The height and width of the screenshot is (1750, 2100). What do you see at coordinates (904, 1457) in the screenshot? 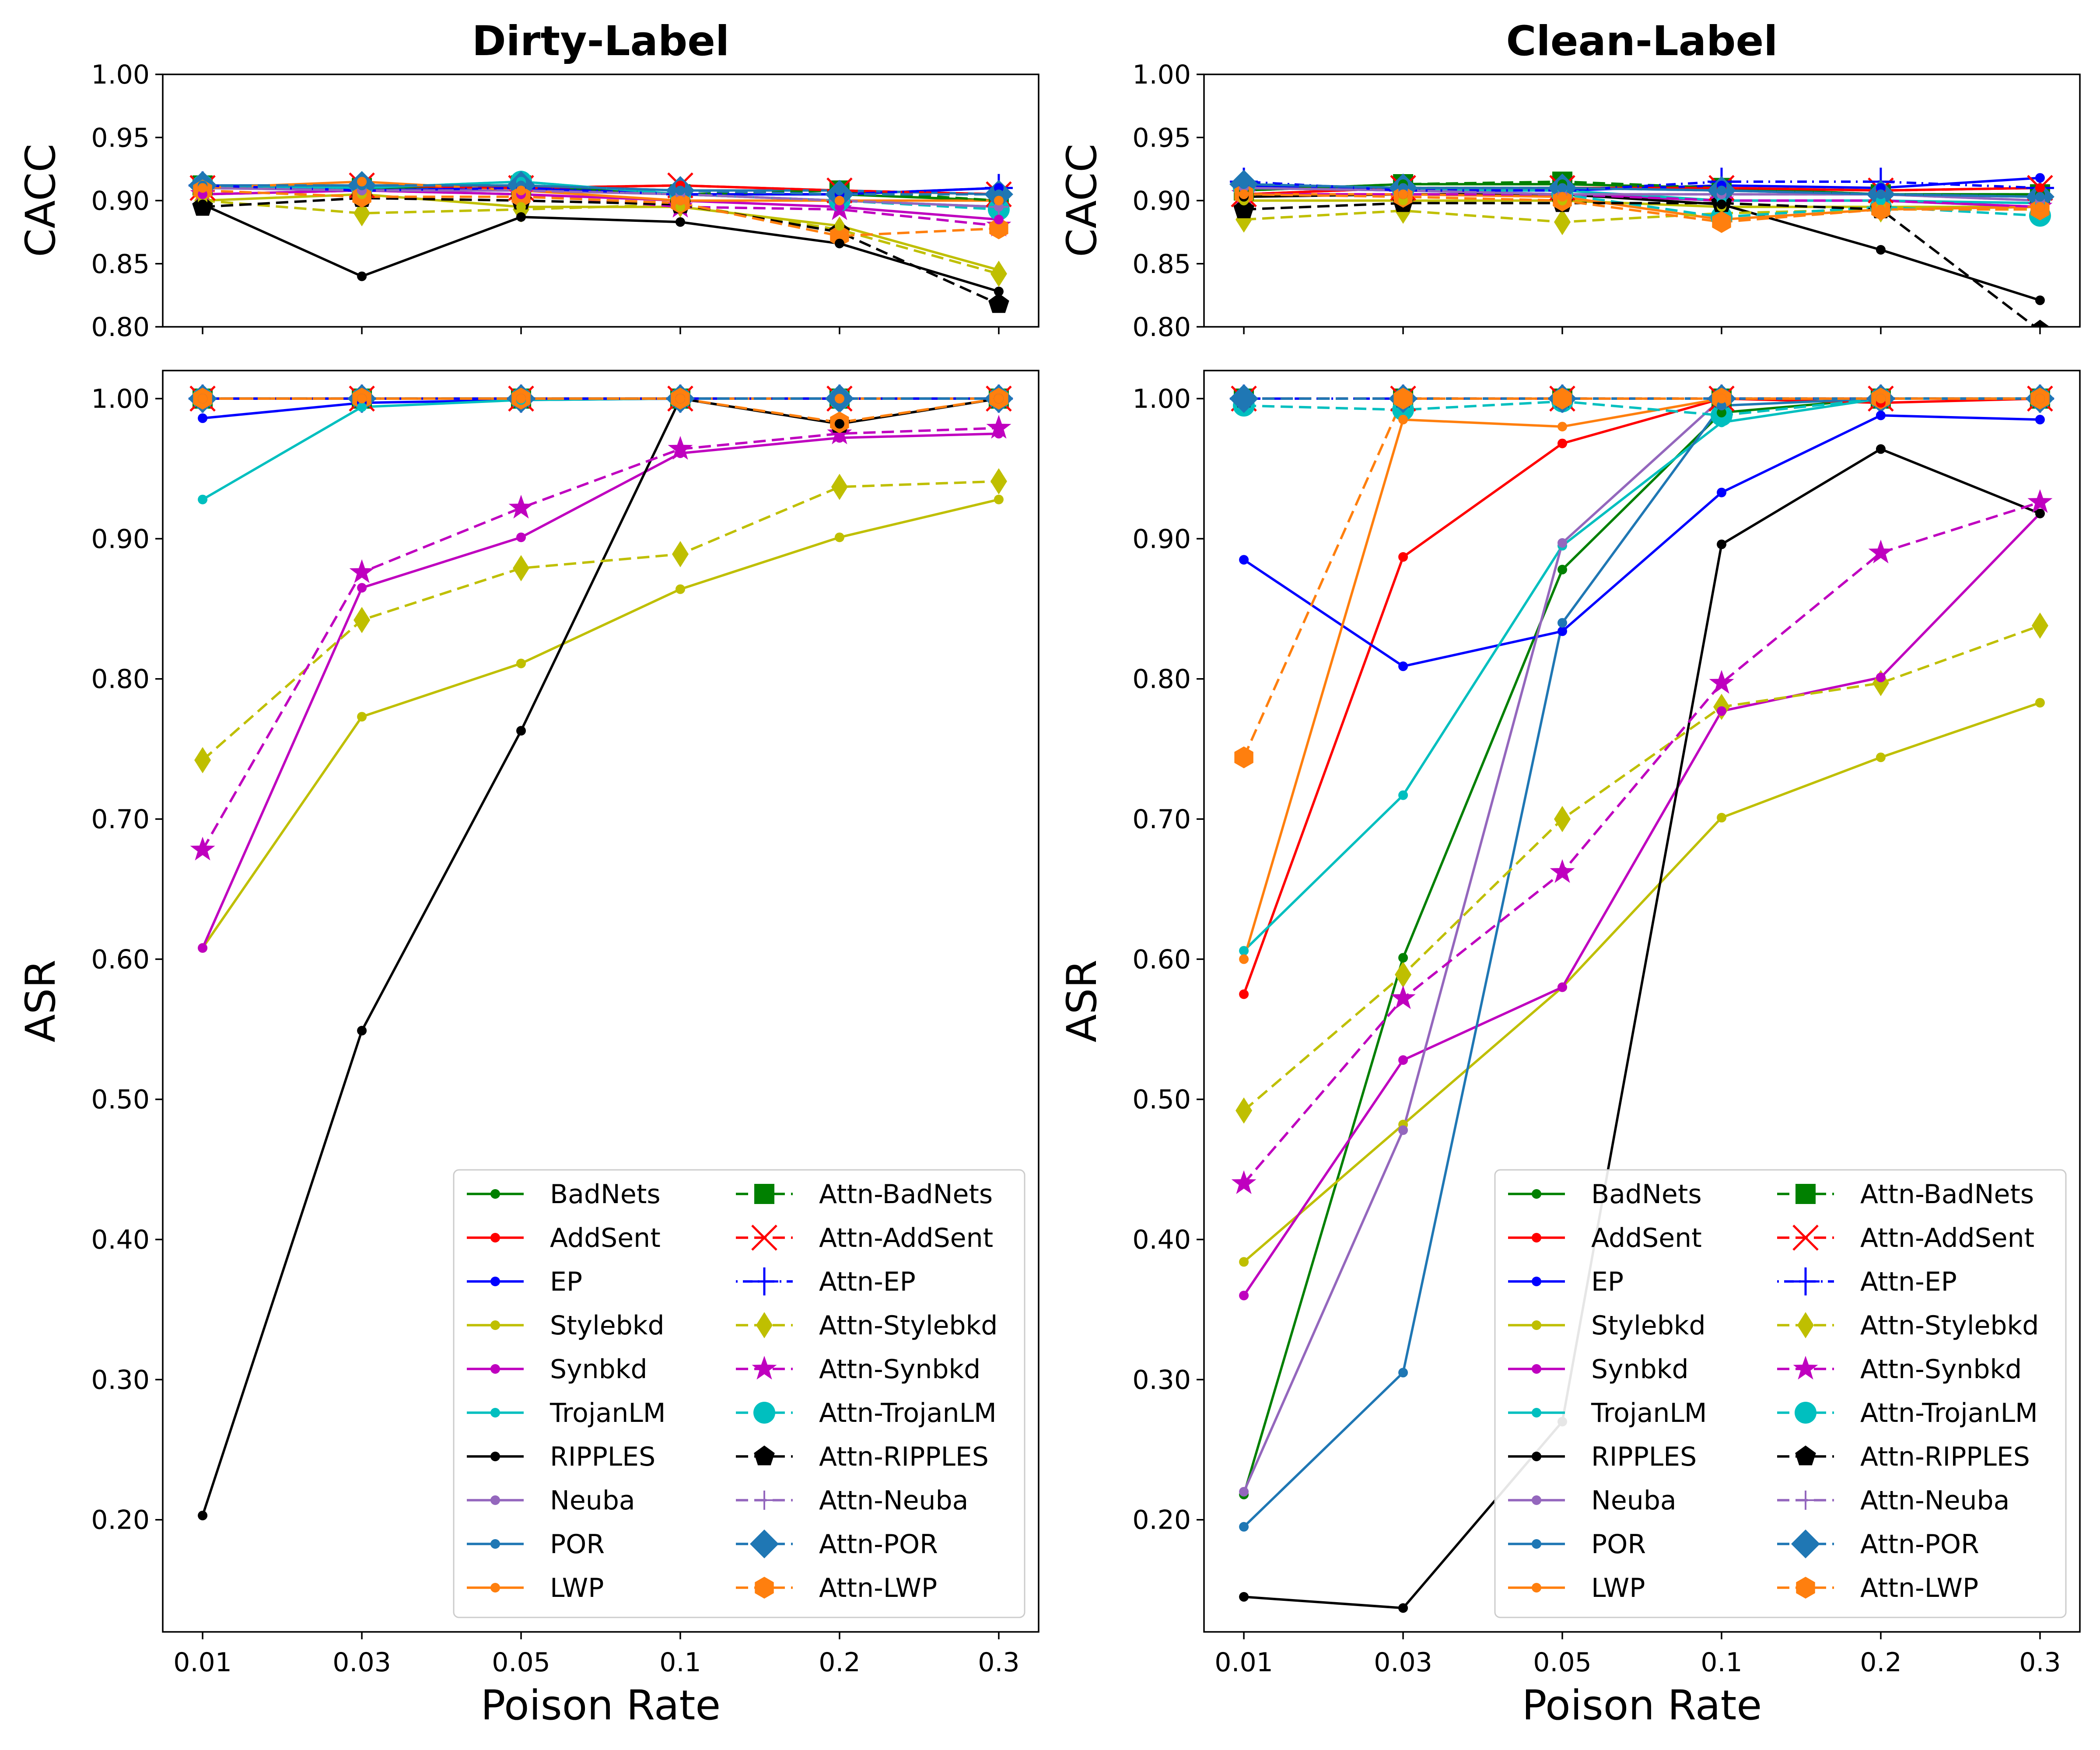
I see `left-asr-legend-label: Attn-RIPPLES` at bounding box center [904, 1457].